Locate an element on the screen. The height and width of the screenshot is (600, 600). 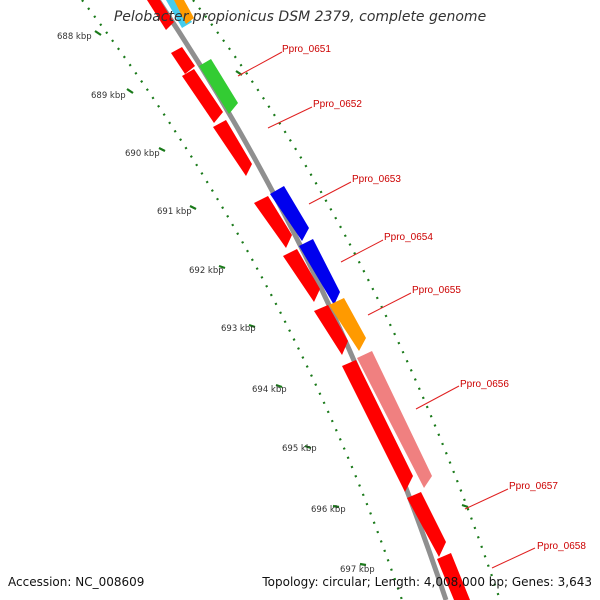
gene-label: Ppro_0656 is located at coordinates (484, 384).